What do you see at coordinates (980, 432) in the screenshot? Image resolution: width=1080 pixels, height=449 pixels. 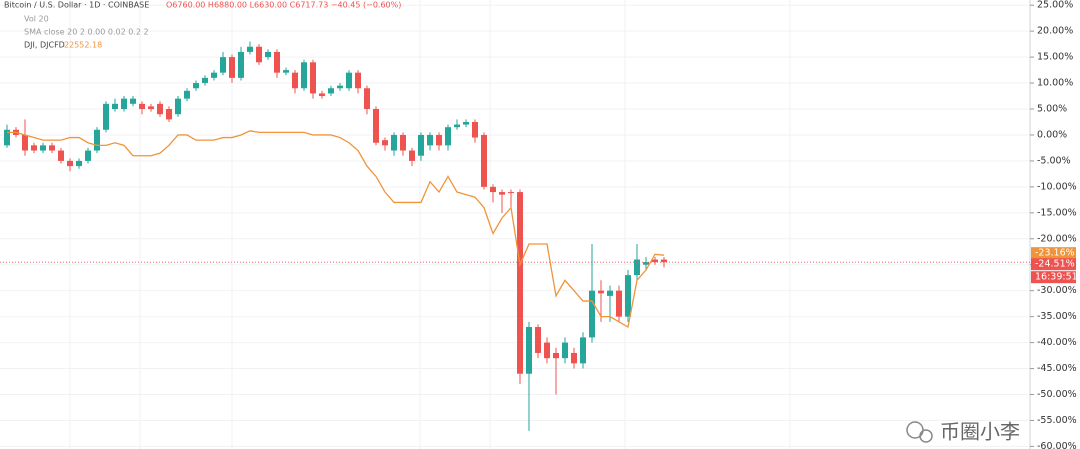 I see `watermark: 币圈小李` at bounding box center [980, 432].